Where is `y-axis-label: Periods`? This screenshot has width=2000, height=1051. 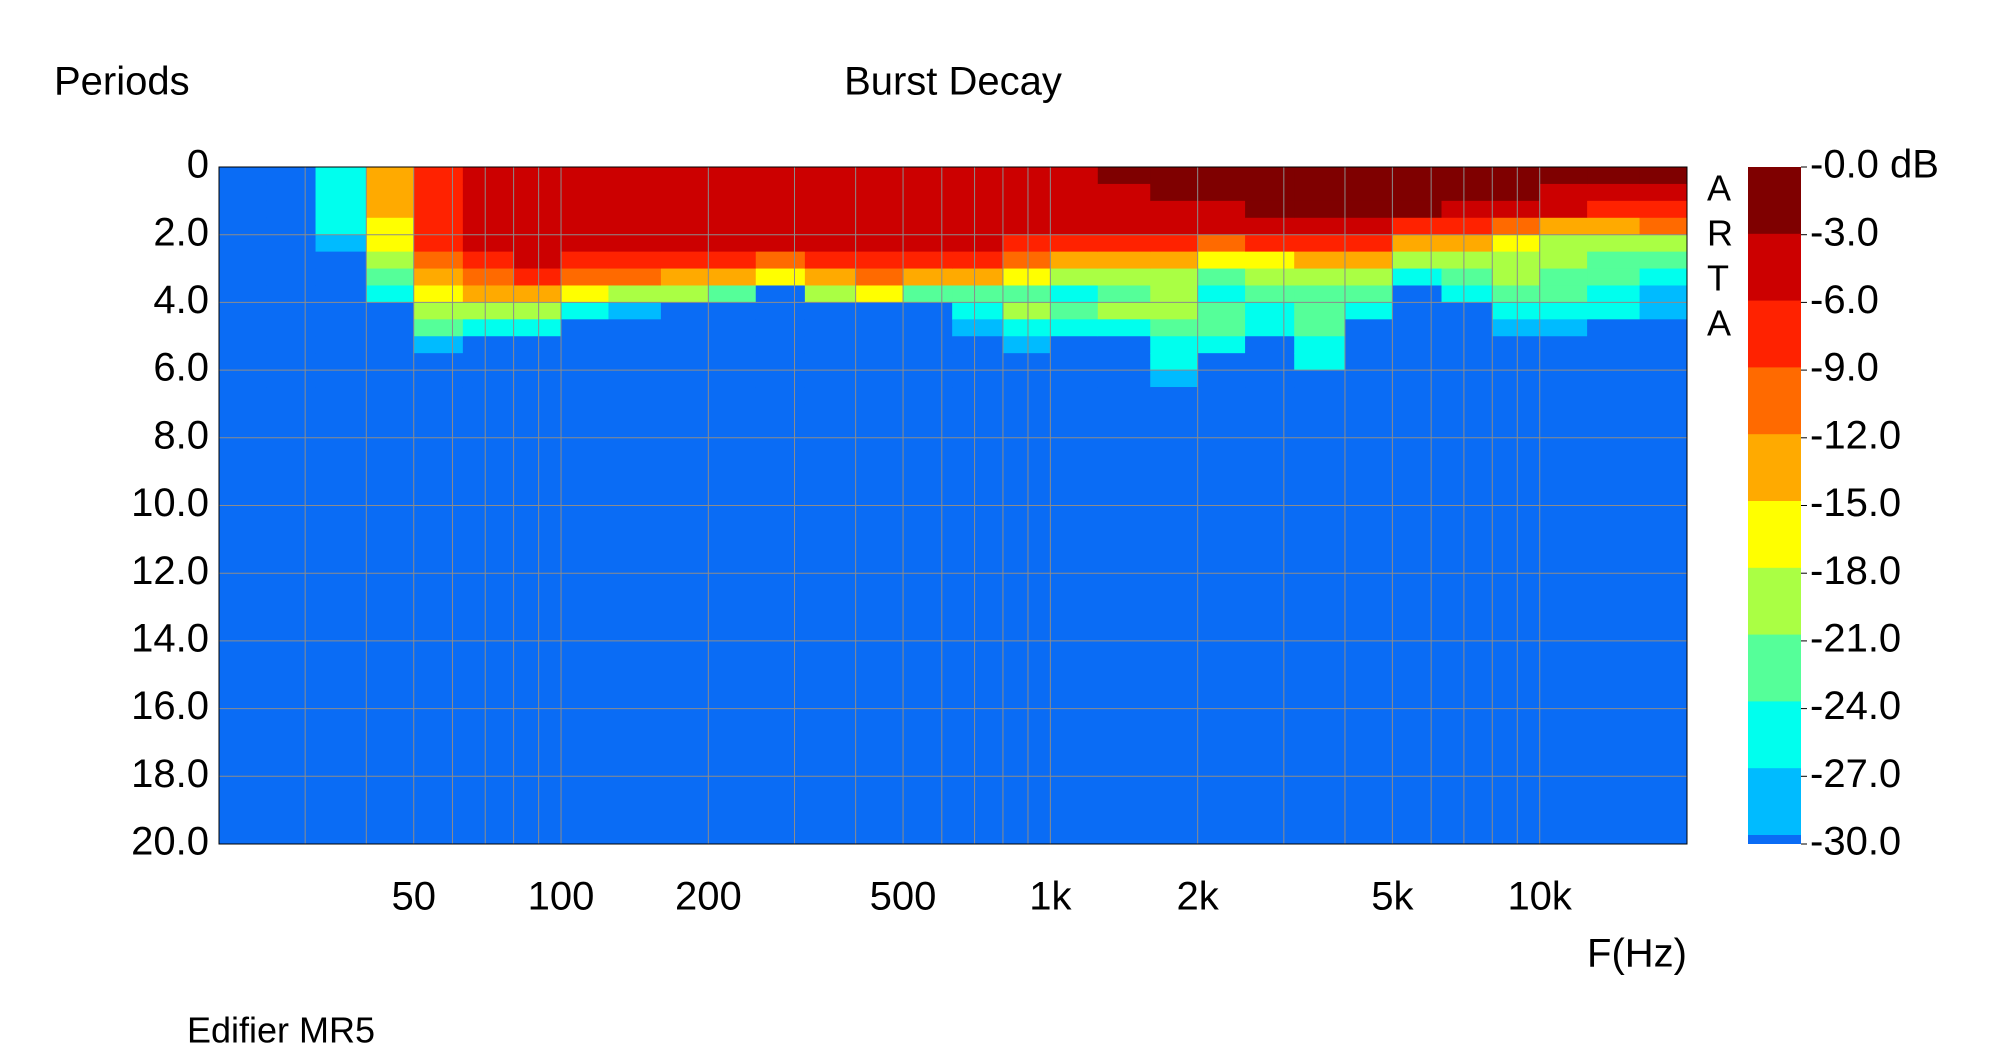
y-axis-label: Periods is located at coordinates (122, 82).